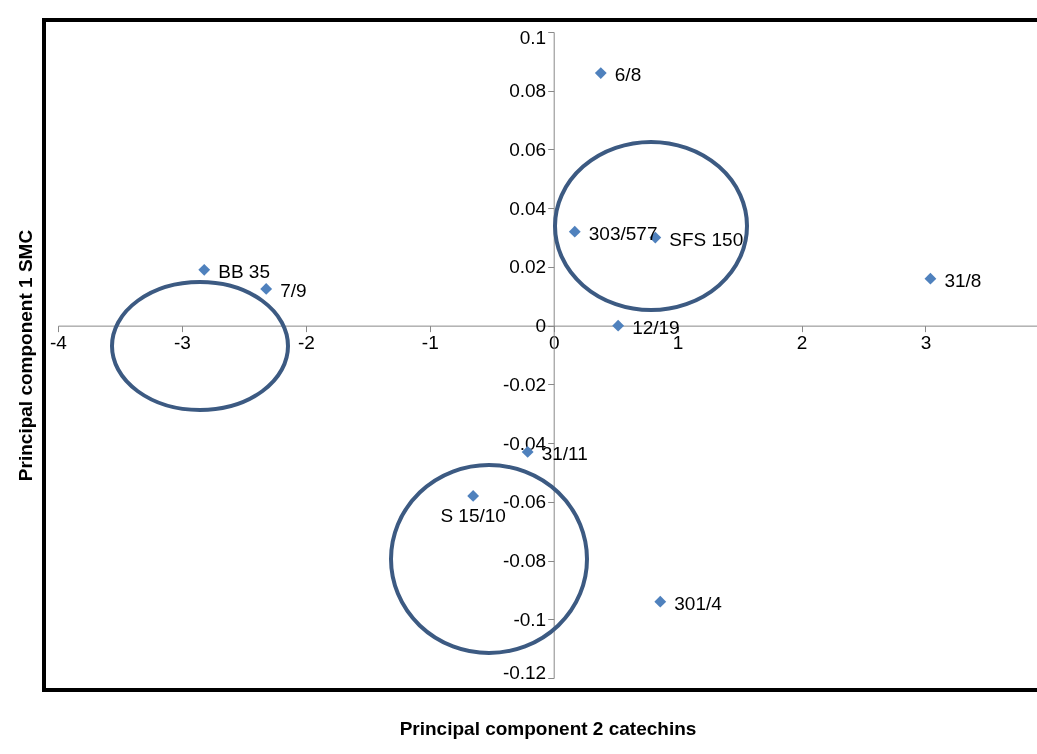 This screenshot has width=1037, height=754. I want to click on y-tick-label: 0.1, so click(533, 37).